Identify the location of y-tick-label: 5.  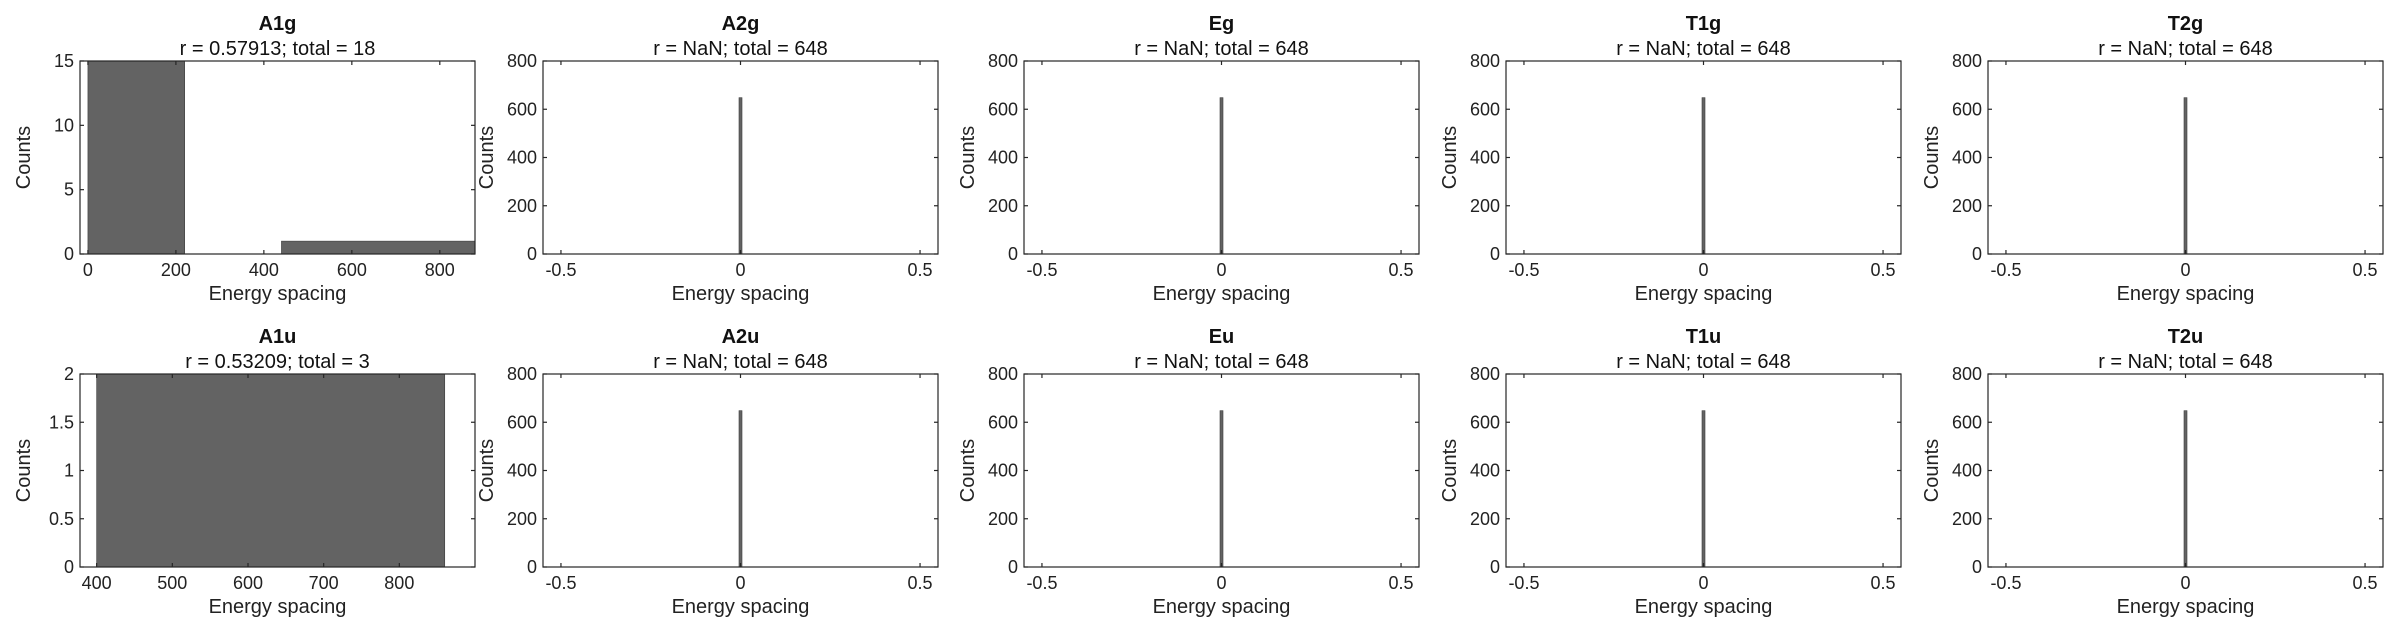
(69, 190).